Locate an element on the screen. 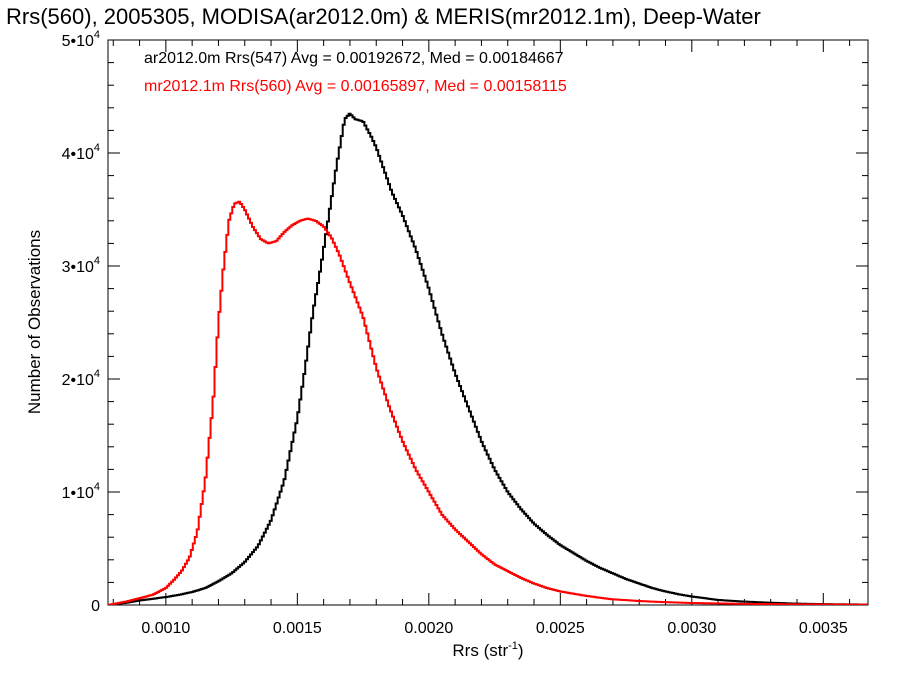  x-tick-label: 0.0015 is located at coordinates (297, 628).